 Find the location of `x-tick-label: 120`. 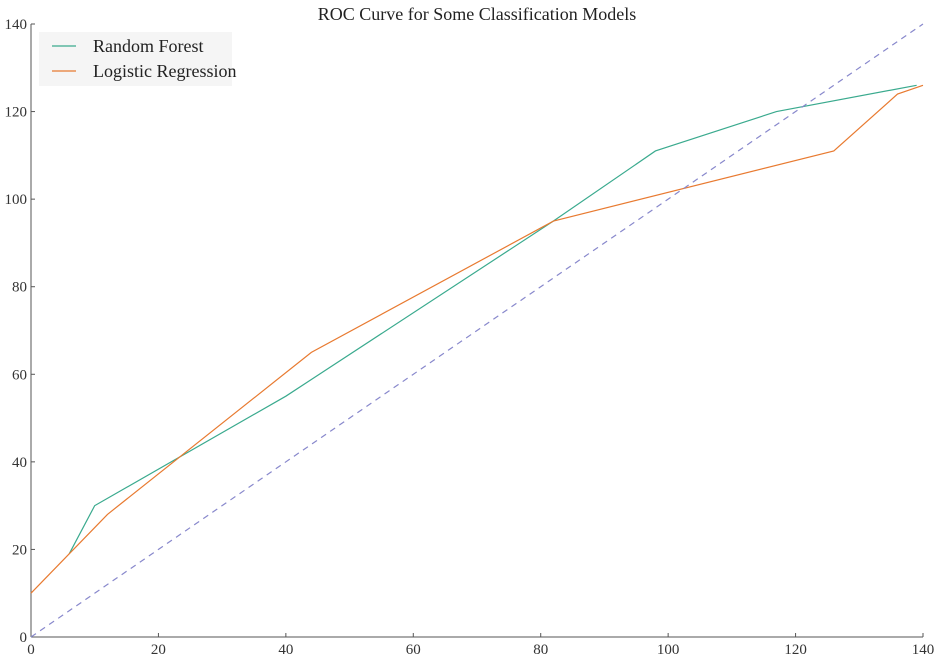

x-tick-label: 120 is located at coordinates (795, 650).